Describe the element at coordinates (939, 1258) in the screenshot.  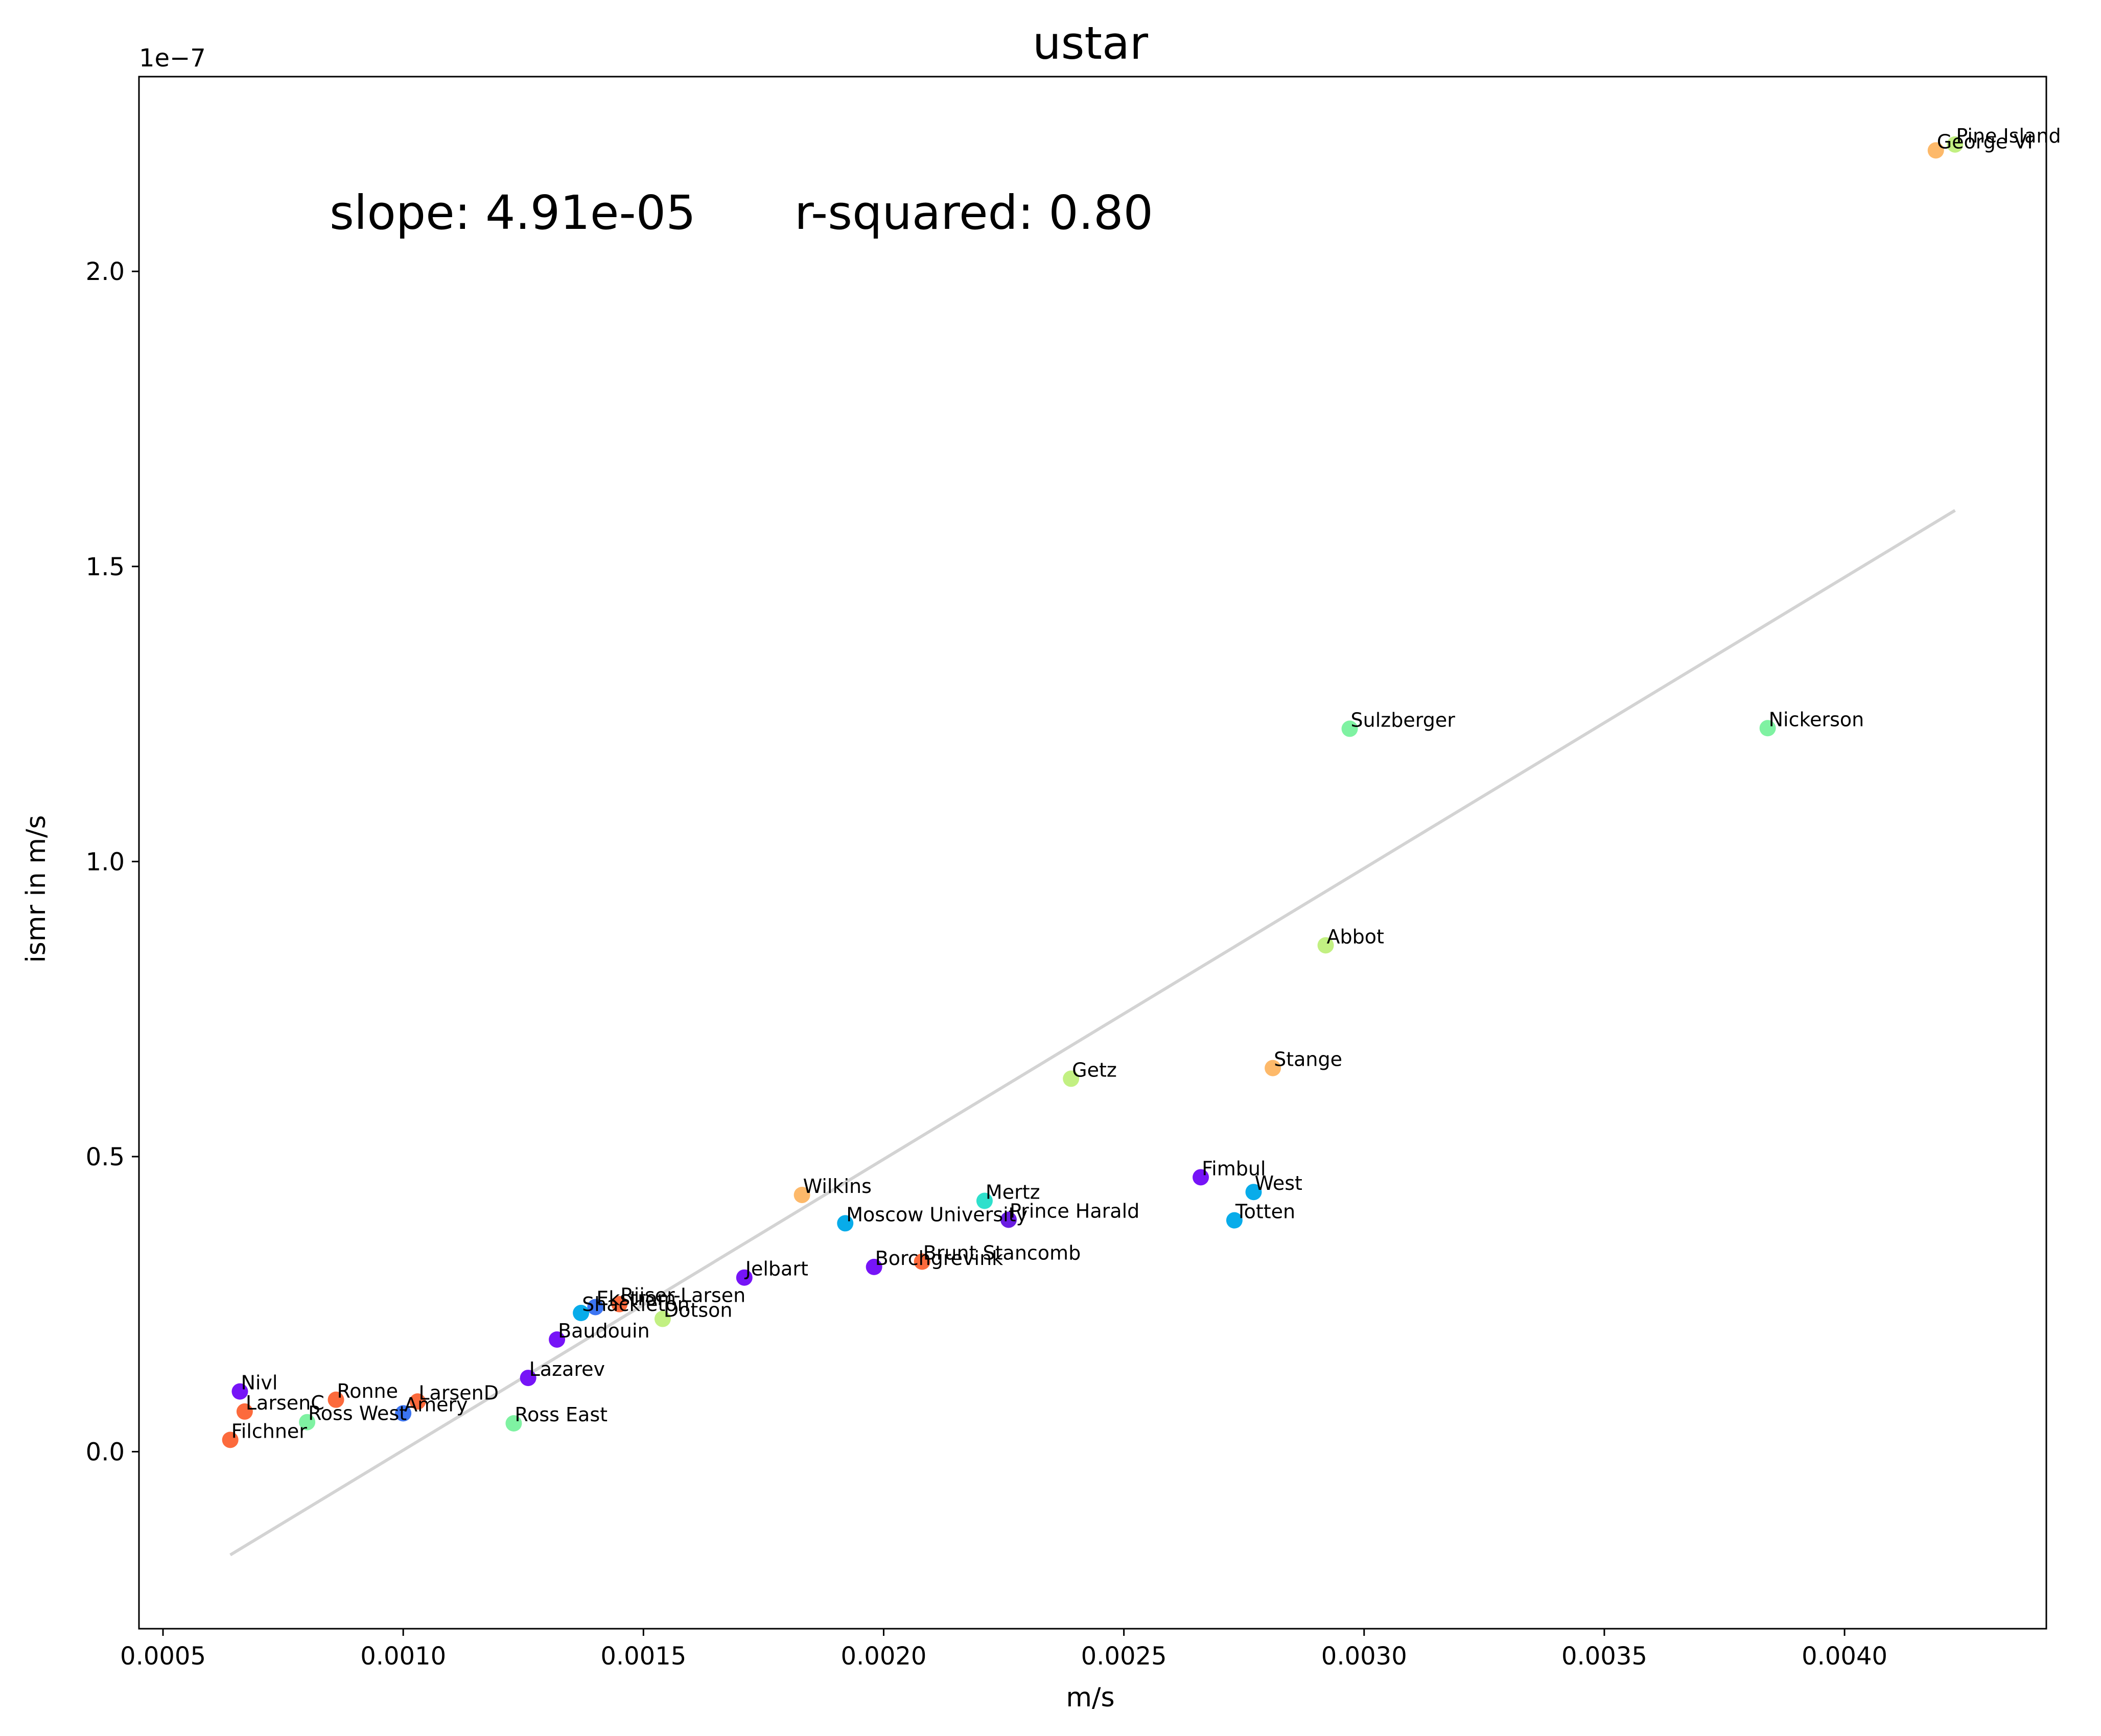
I see `point-label: Borchgrevink` at that location.